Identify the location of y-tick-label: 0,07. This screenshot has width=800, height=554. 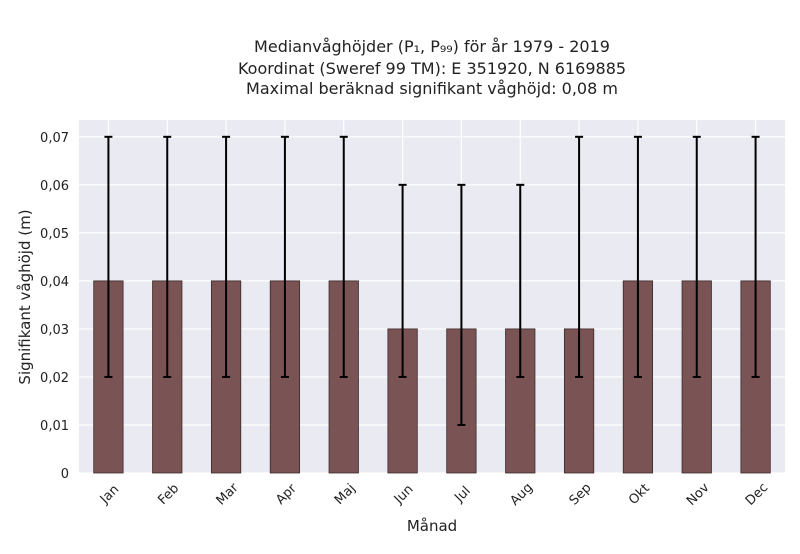
(54, 138).